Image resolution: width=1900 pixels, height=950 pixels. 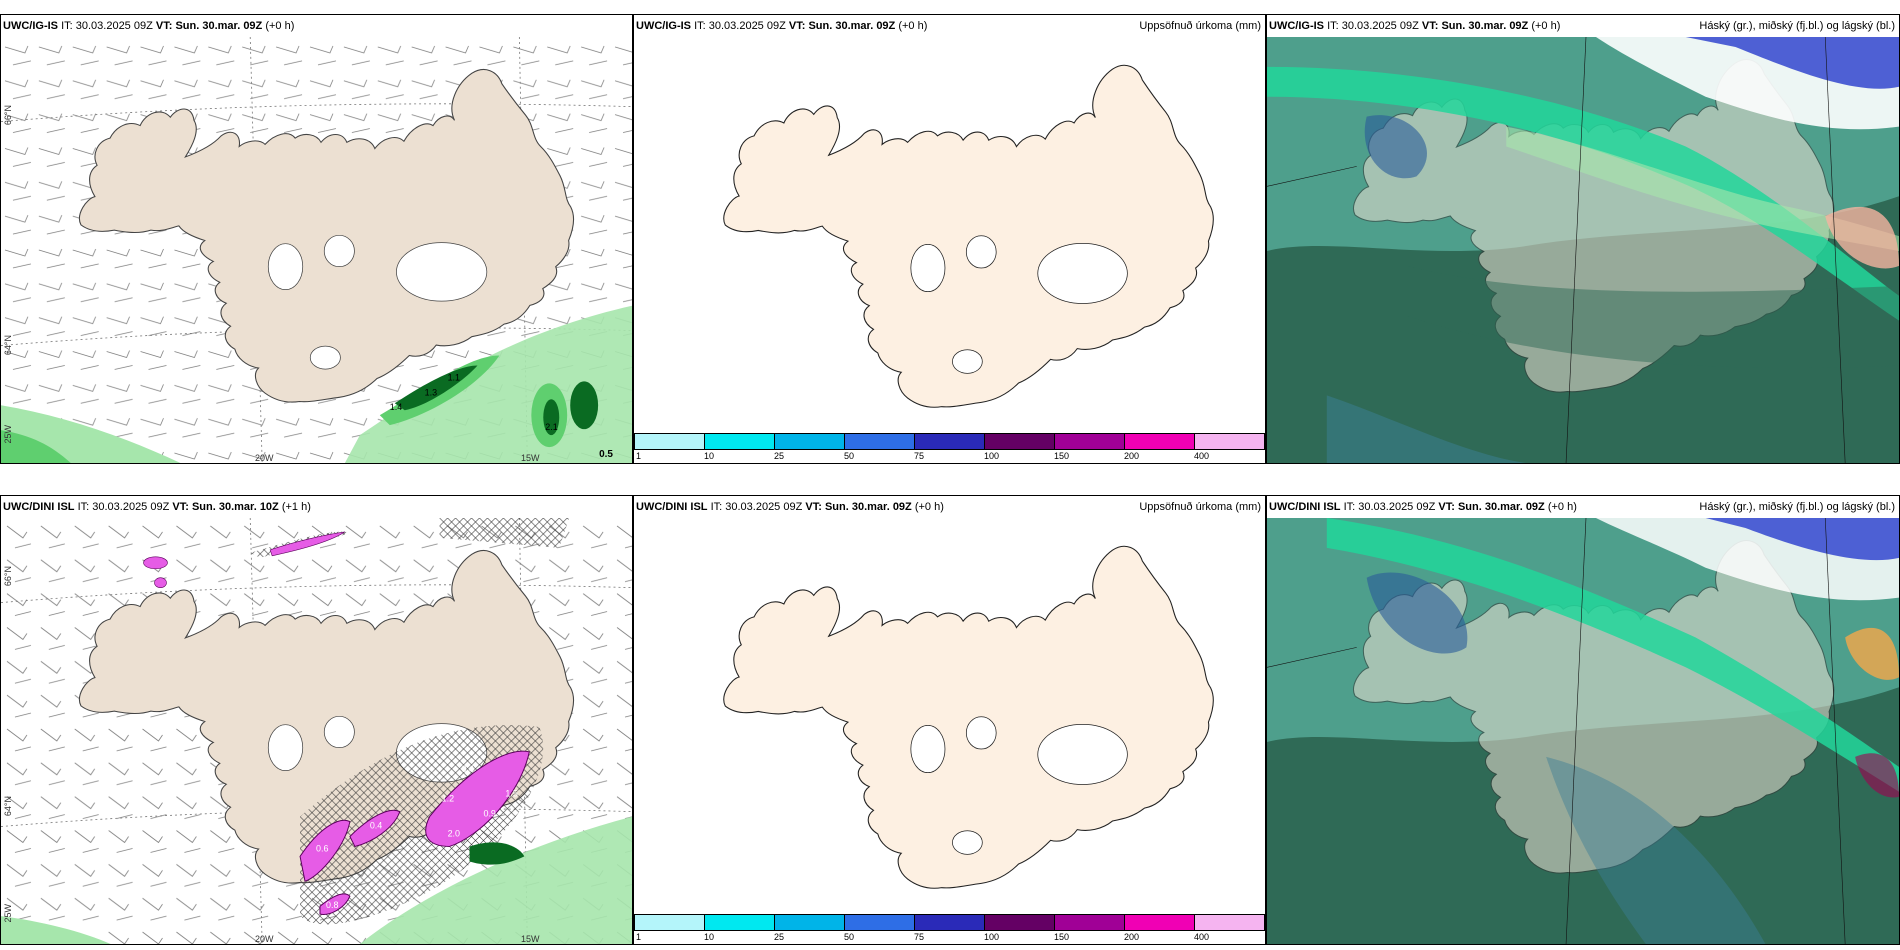 I want to click on panel-title: Uppsöfnuð úrkoma (mm), so click(x=1200, y=26).